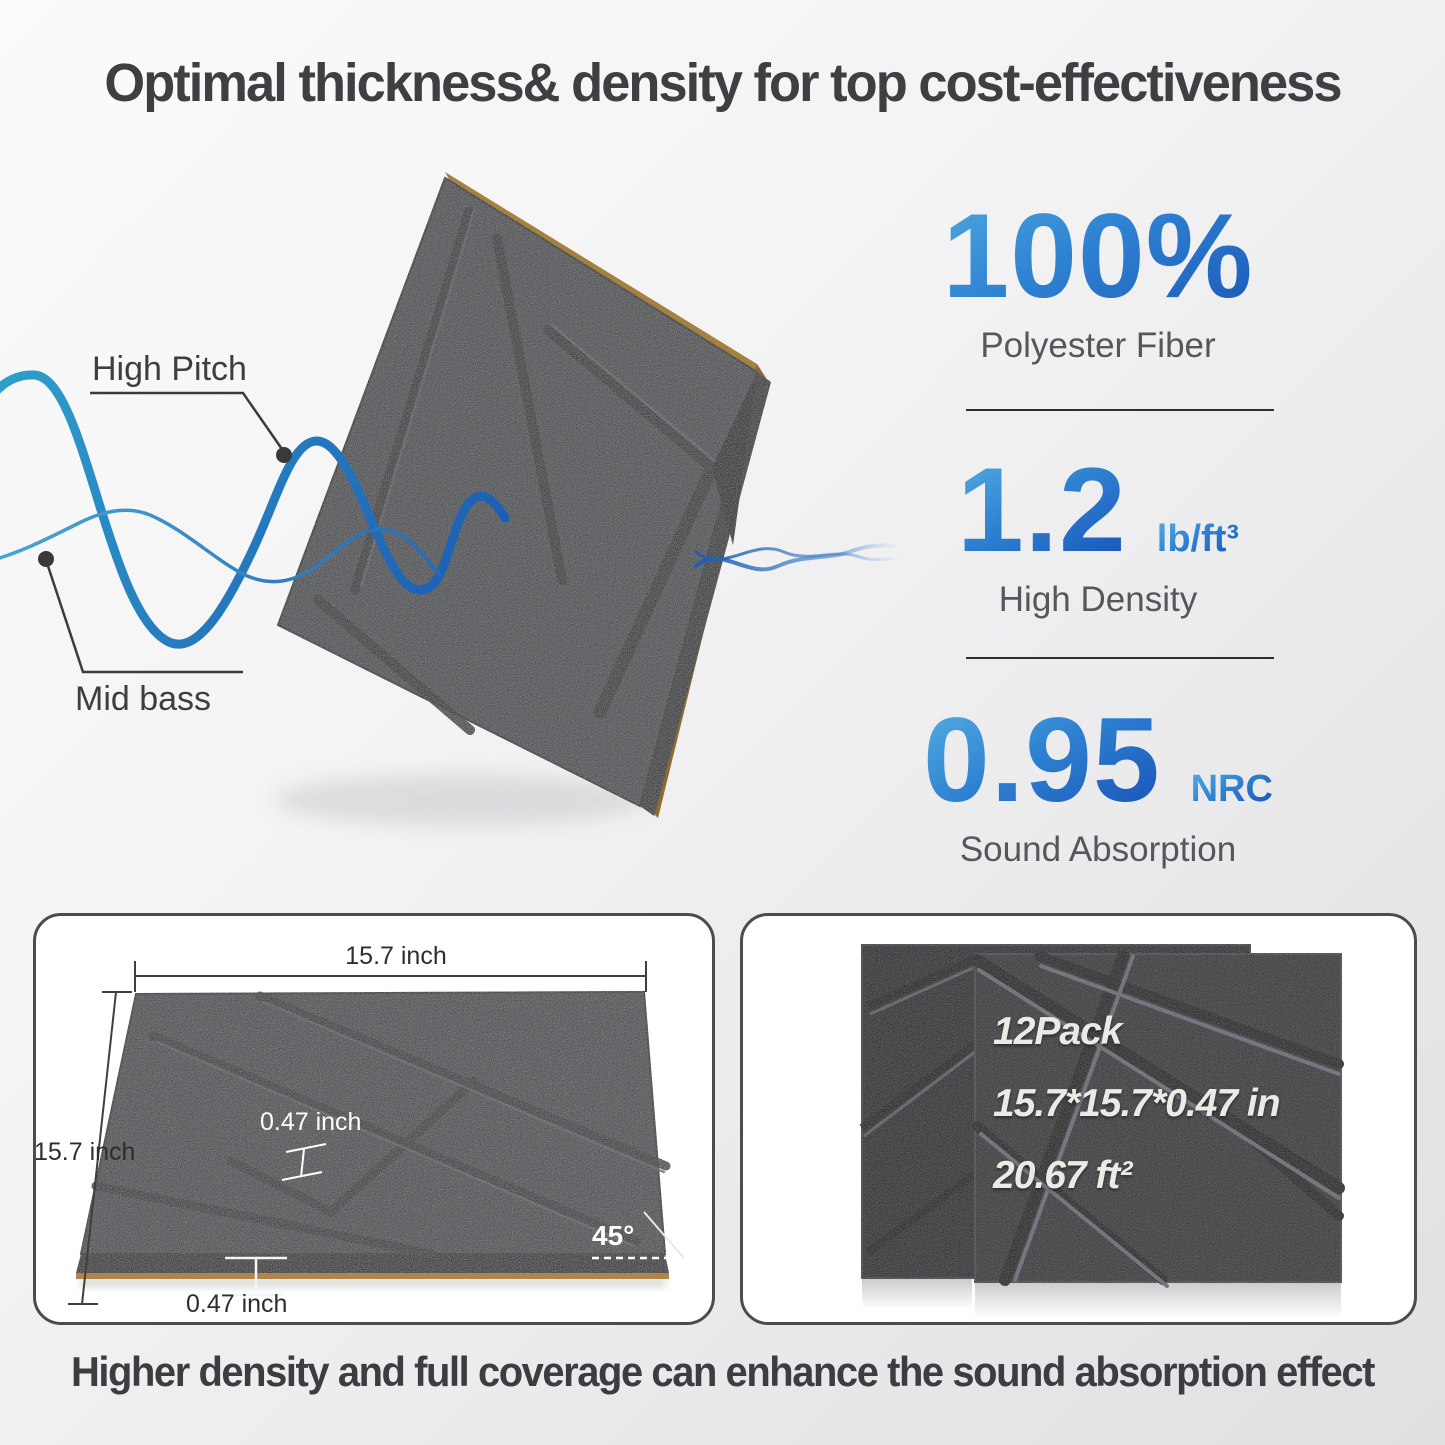  Describe the element at coordinates (1098, 849) in the screenshot. I see `stat-nrc-label: Sound Absorption` at that location.